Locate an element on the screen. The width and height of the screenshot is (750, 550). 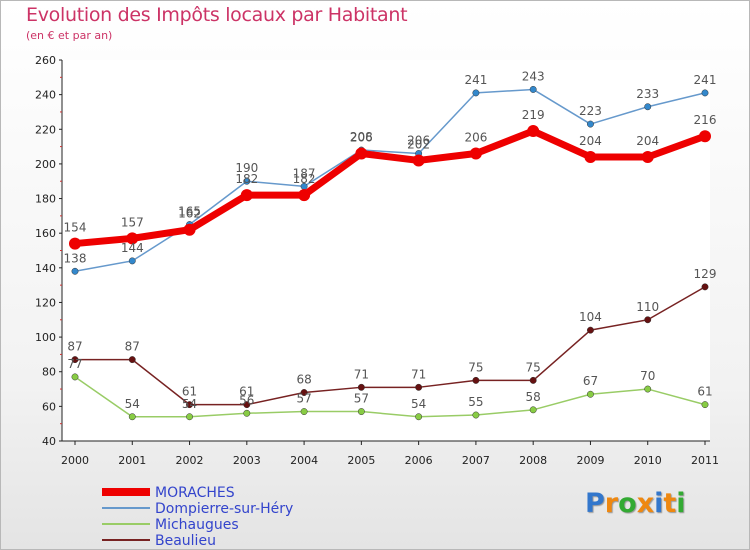
data-label: 55 is located at coordinates (475, 402).